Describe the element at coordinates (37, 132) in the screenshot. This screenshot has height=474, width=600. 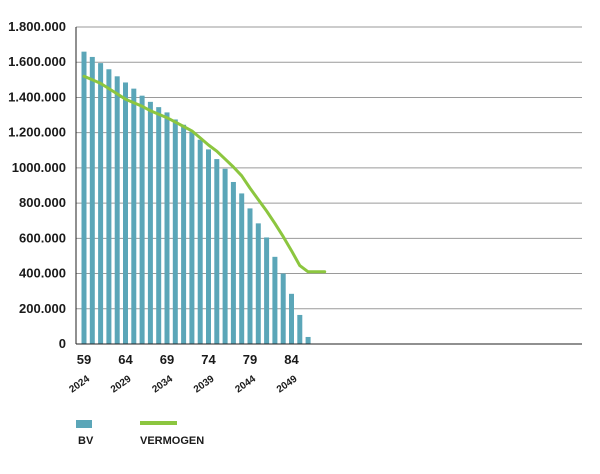
I see `y-tick-label: 1.200.000` at that location.